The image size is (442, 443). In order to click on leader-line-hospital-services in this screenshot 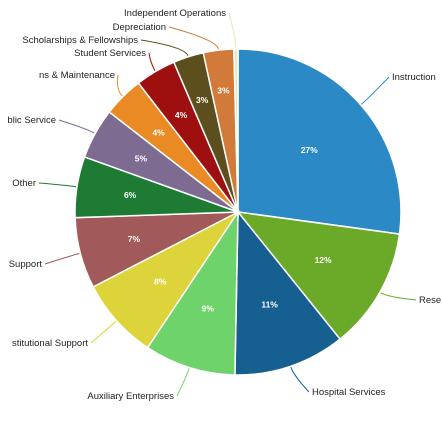, I will do `click(300, 380)`.